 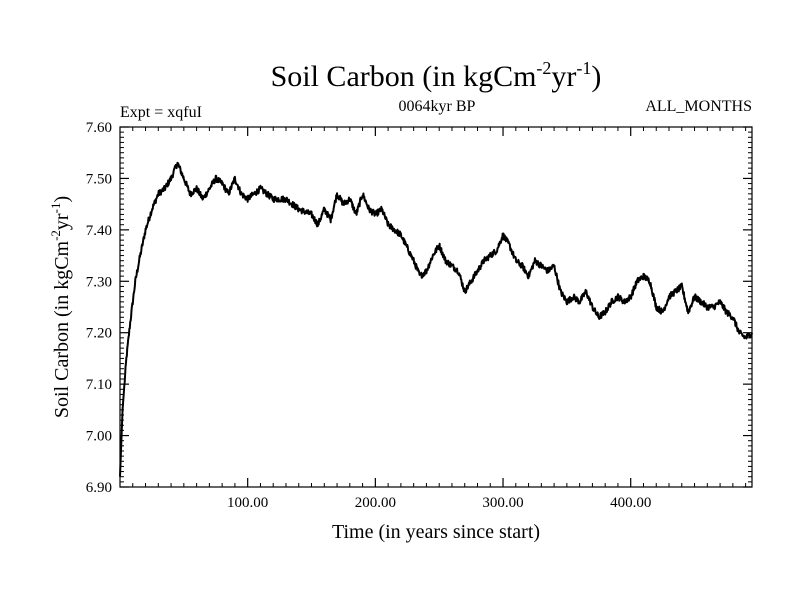 What do you see at coordinates (630, 503) in the screenshot?
I see `x-tick-label: 400.00` at bounding box center [630, 503].